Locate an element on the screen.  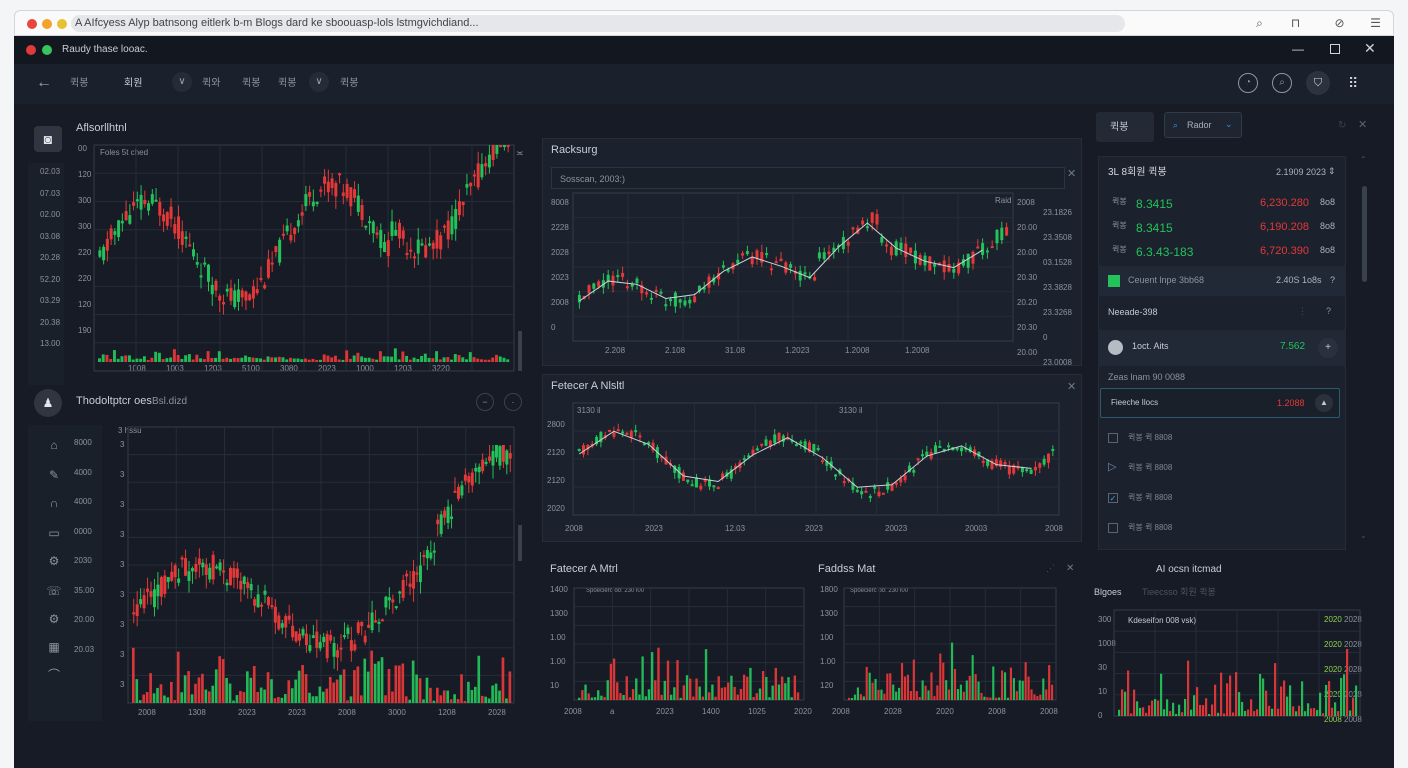
toolbar-item-2: 회원 is located at coordinates (133, 83).